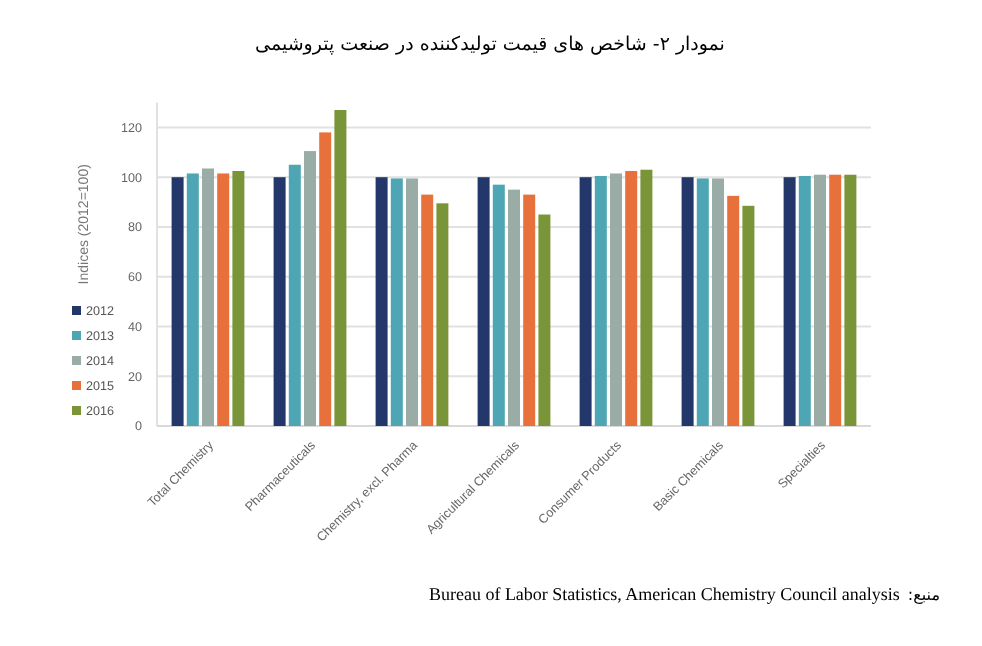  Describe the element at coordinates (923, 595) in the screenshot. I see `text: منبع:` at that location.